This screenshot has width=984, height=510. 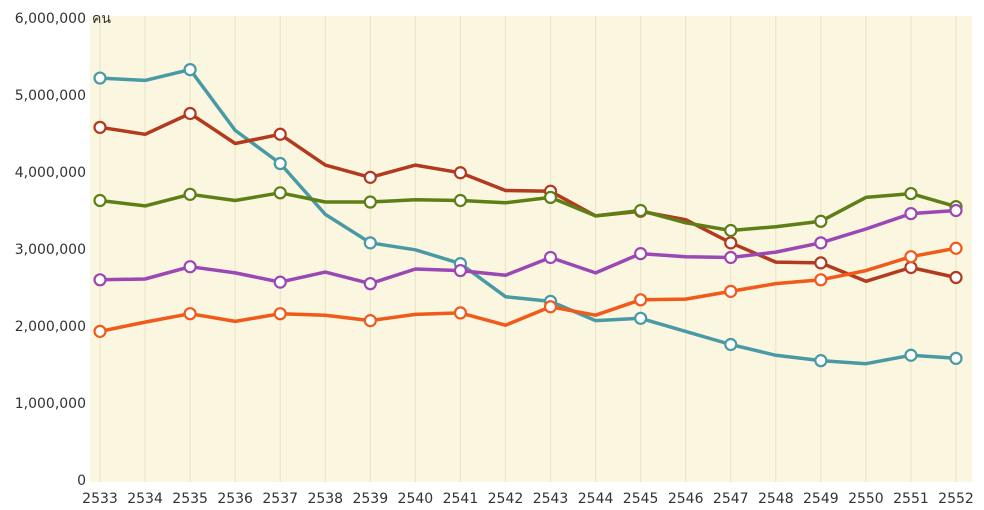 What do you see at coordinates (50, 327) in the screenshot?
I see `y-tick-label: 2,000,000` at bounding box center [50, 327].